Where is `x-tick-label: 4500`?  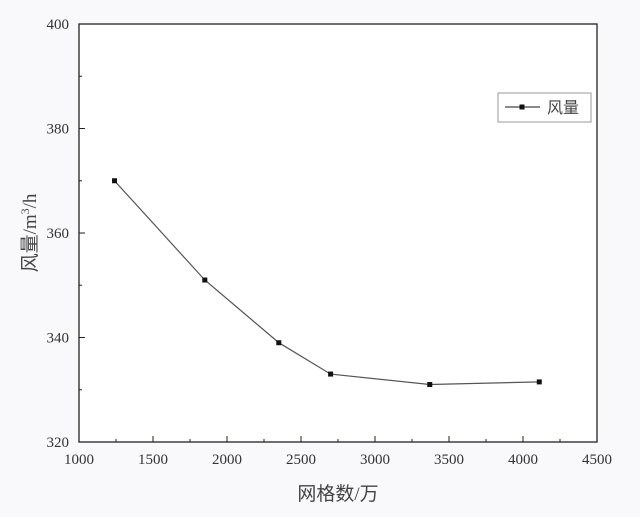 x-tick-label: 4500 is located at coordinates (597, 460).